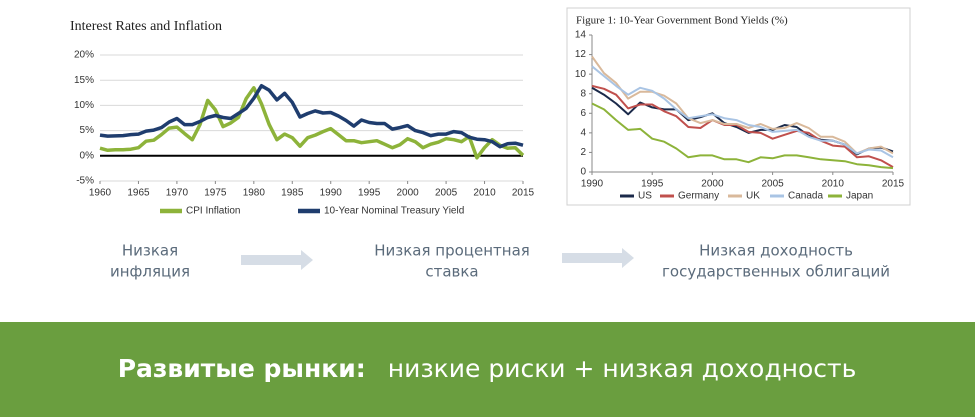  What do you see at coordinates (776, 251) in the screenshot?
I see `flow-text: Низкая доходность` at bounding box center [776, 251].